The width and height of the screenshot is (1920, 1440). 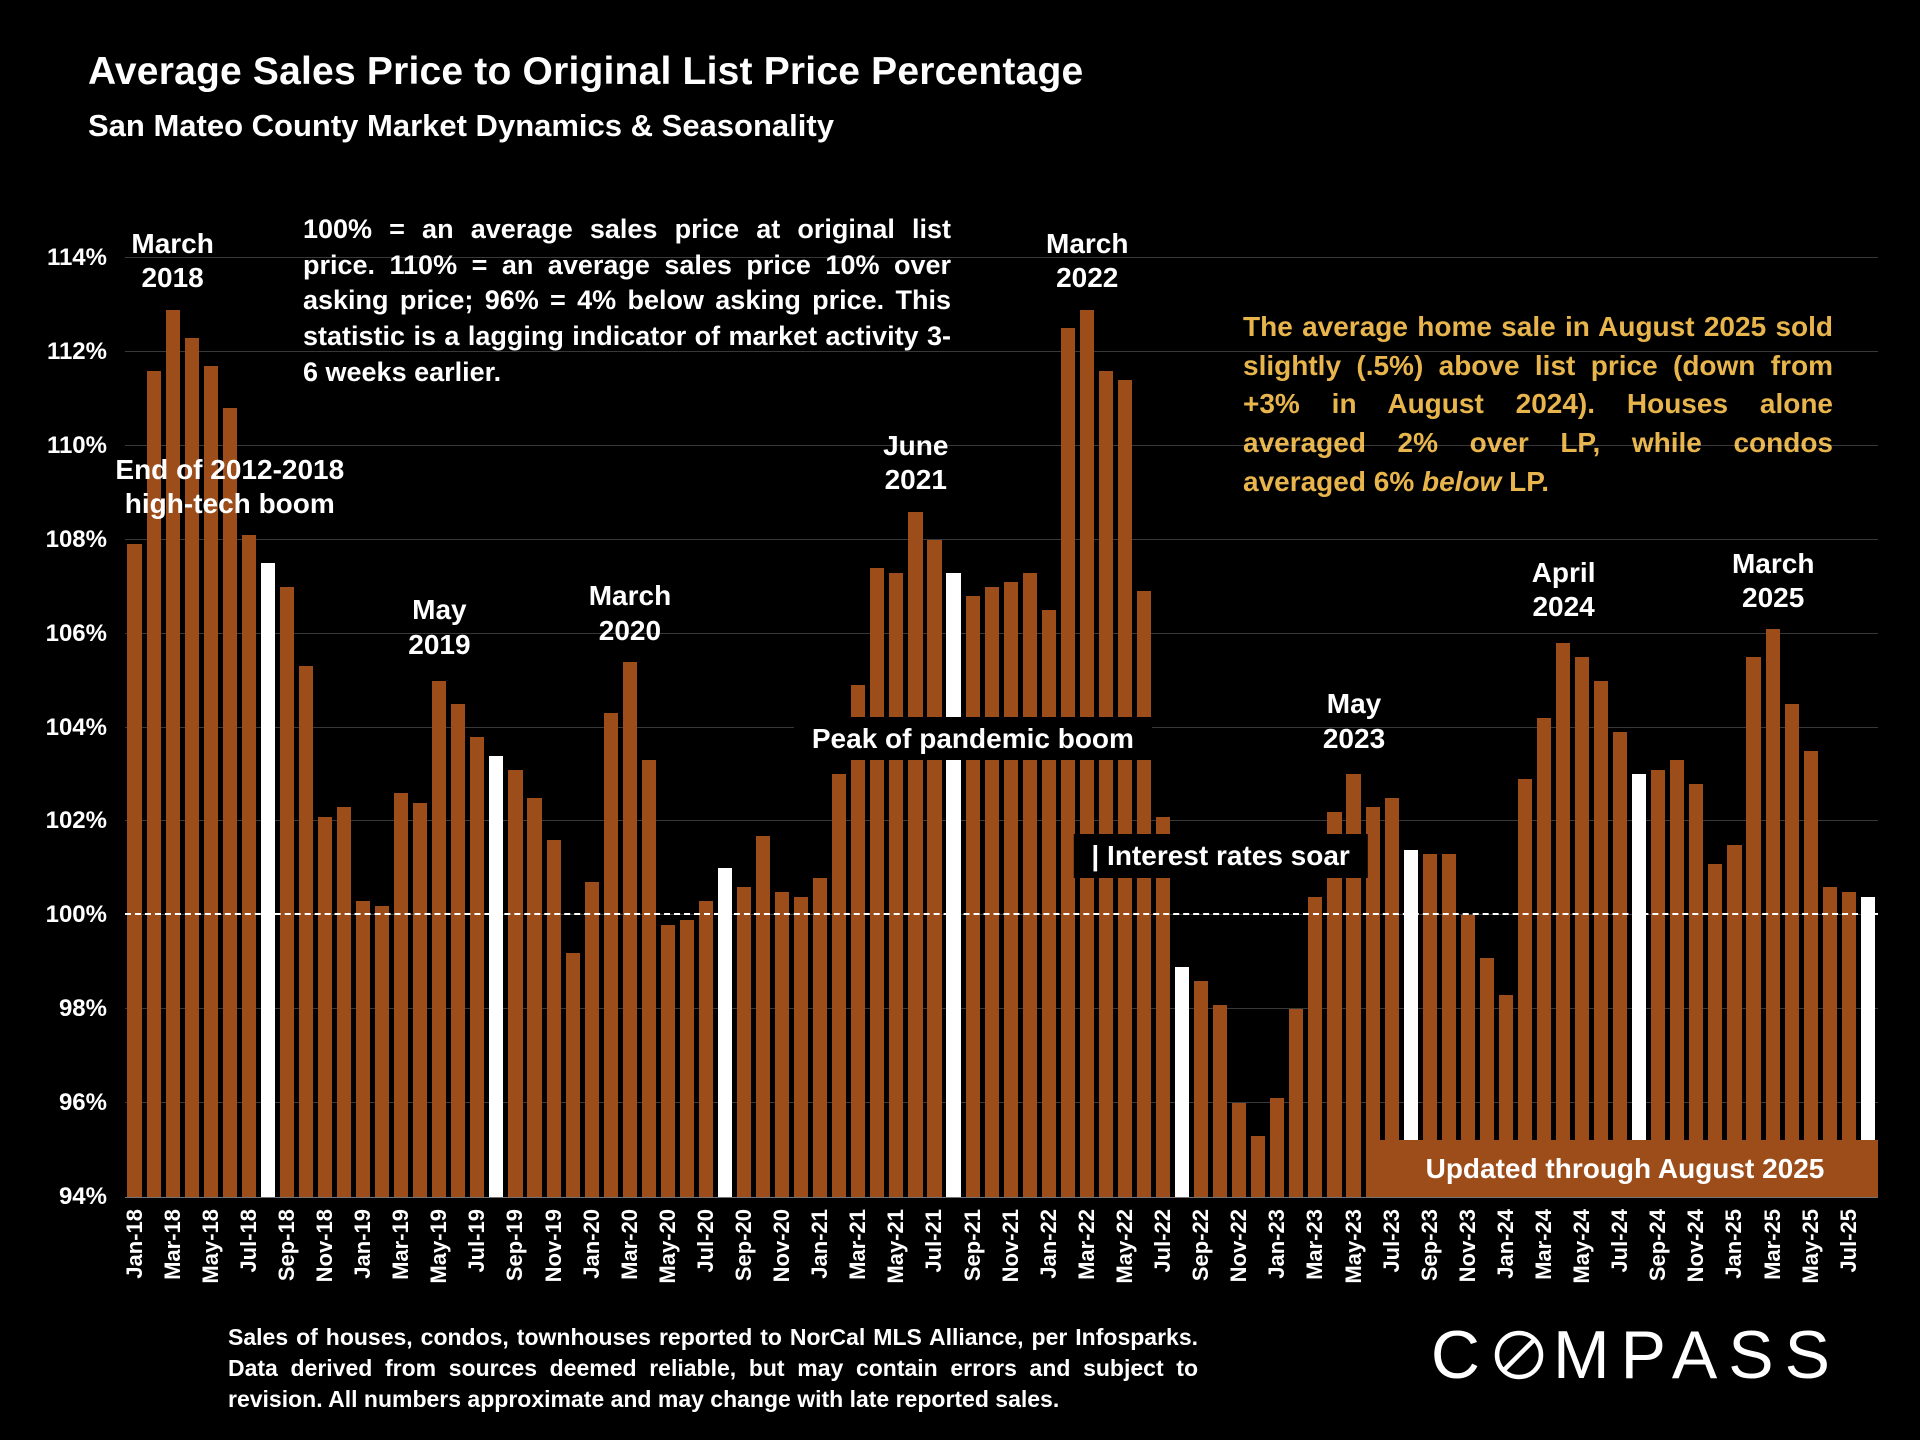 I want to click on x-tick-Mar-22: Mar-22, so click(x=1086, y=1244).